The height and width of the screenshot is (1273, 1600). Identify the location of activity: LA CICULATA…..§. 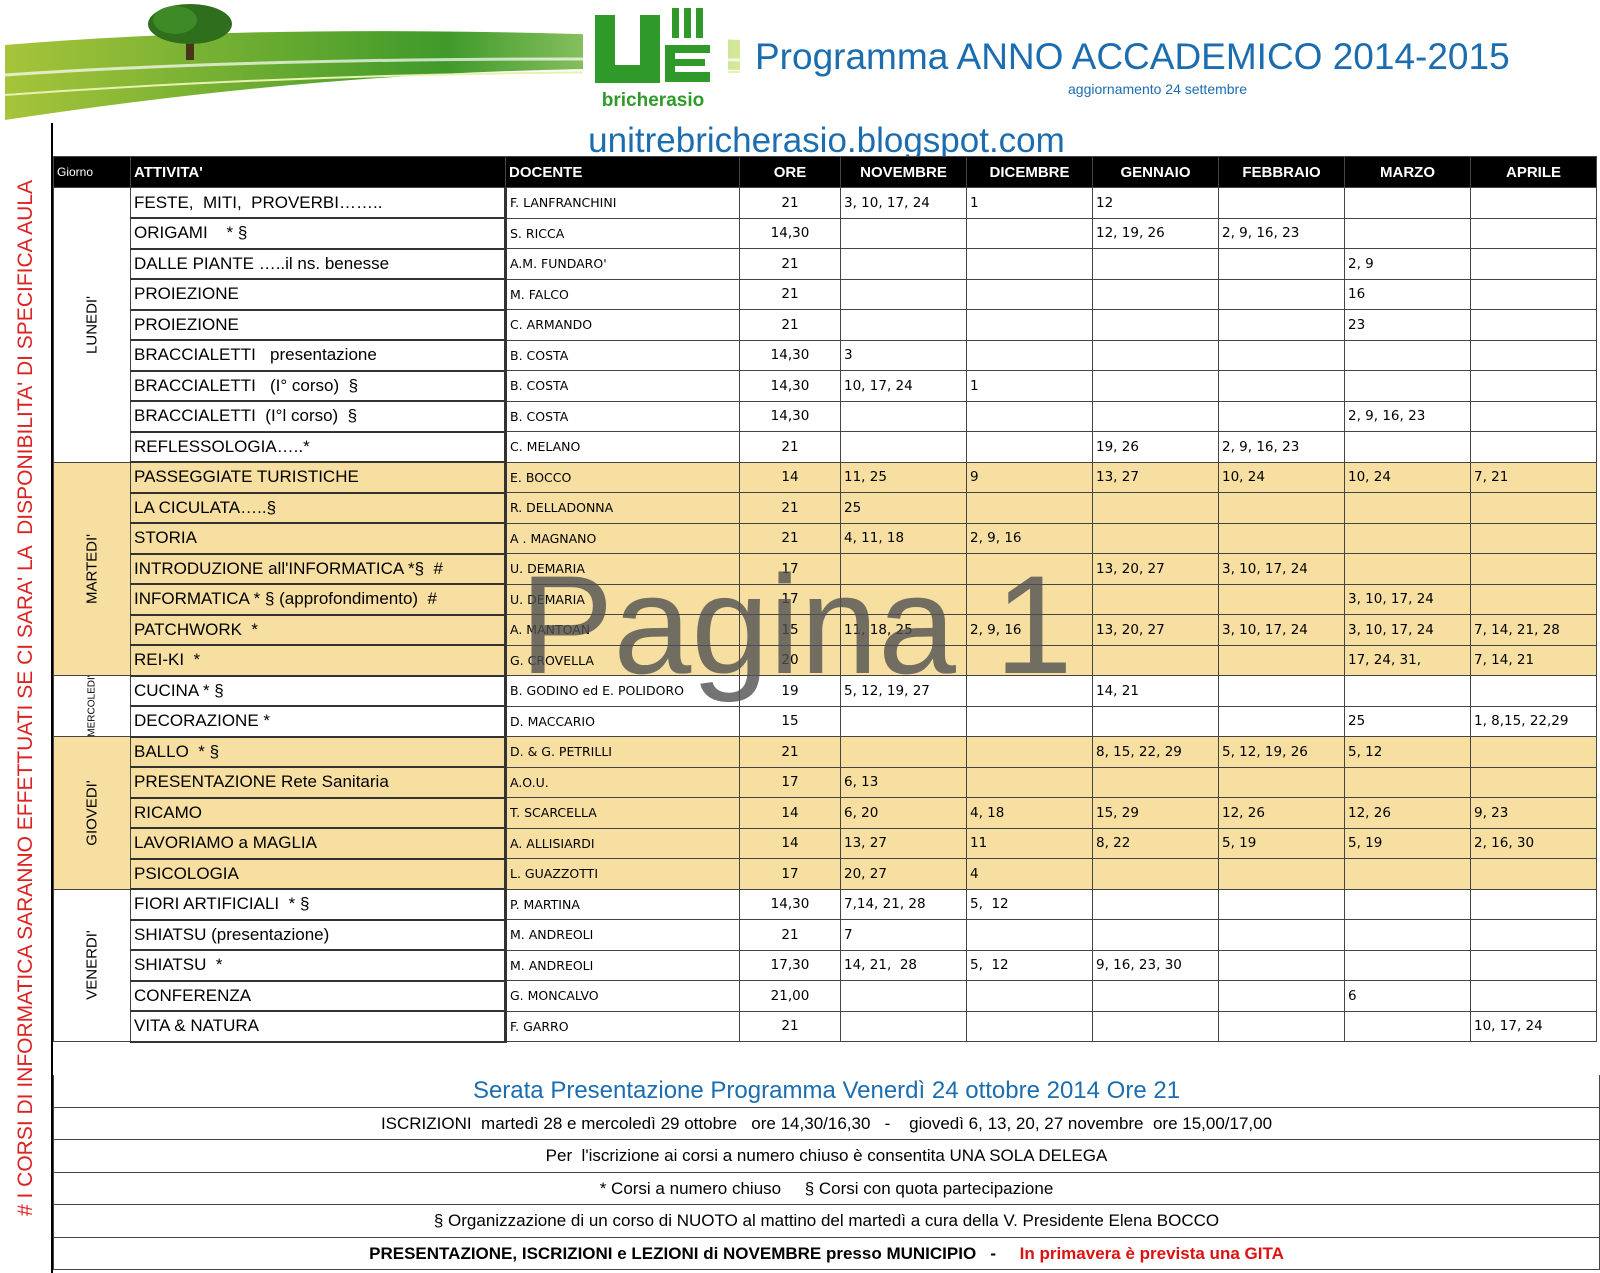
(318, 508).